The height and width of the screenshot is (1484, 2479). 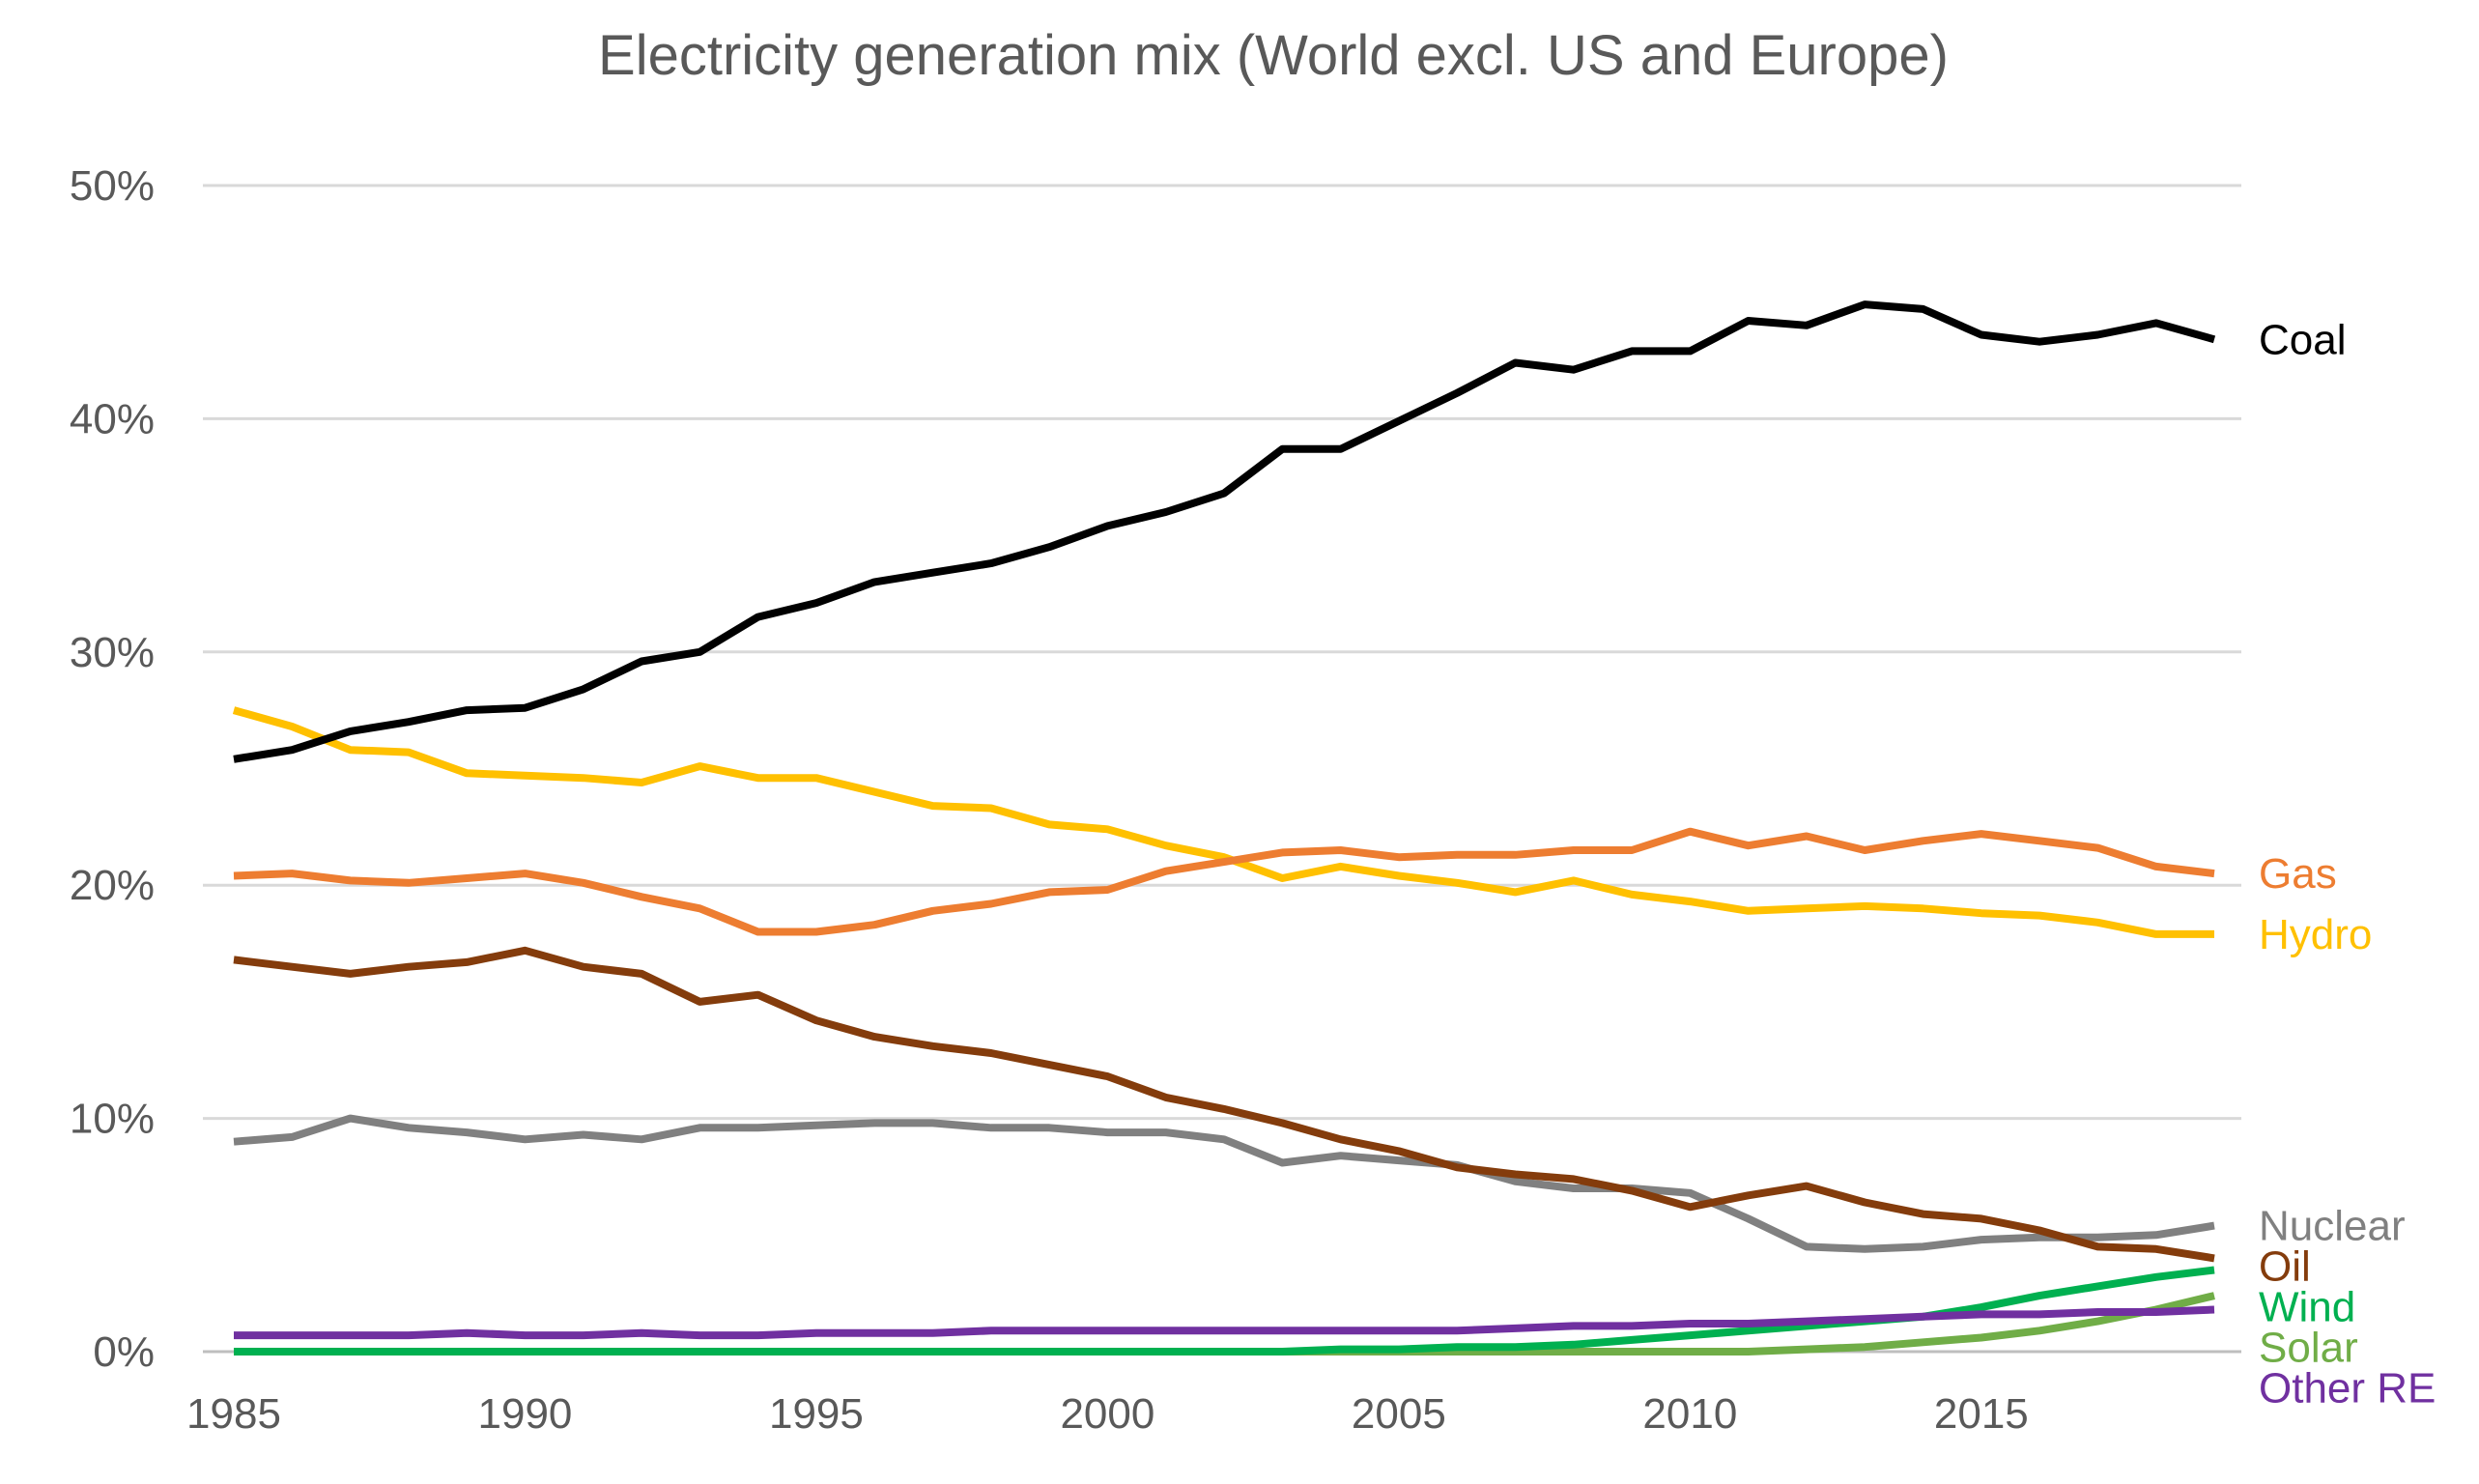 I want to click on y-tick-label: 20%, so click(x=113, y=886).